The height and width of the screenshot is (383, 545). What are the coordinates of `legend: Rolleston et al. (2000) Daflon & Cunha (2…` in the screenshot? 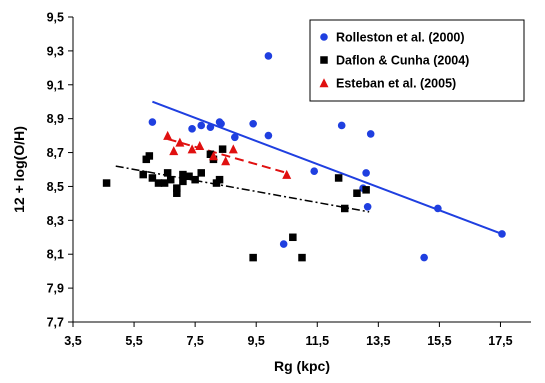 It's located at (417, 60).